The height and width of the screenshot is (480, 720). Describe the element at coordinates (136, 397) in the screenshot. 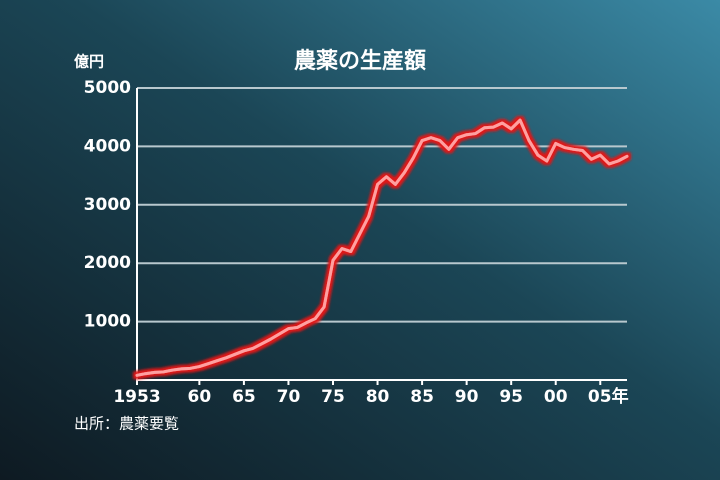

I see `x-tick-label: 1953` at that location.